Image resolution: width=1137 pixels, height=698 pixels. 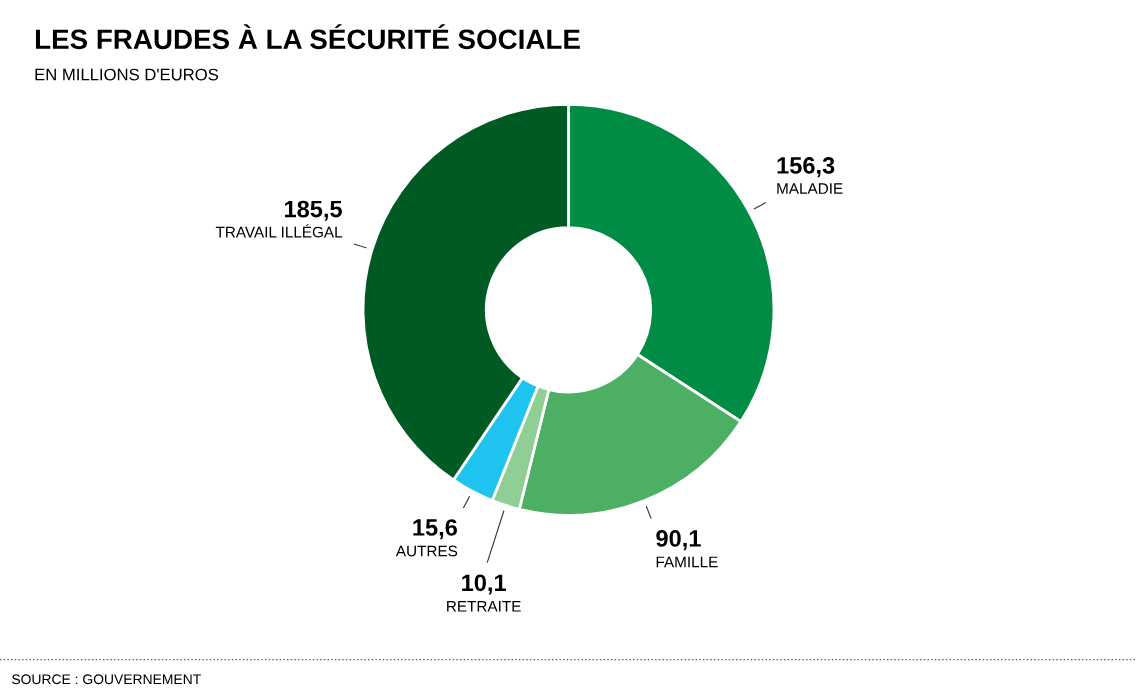 What do you see at coordinates (810, 188) in the screenshot?
I see `slice-label: MALADIE` at bounding box center [810, 188].